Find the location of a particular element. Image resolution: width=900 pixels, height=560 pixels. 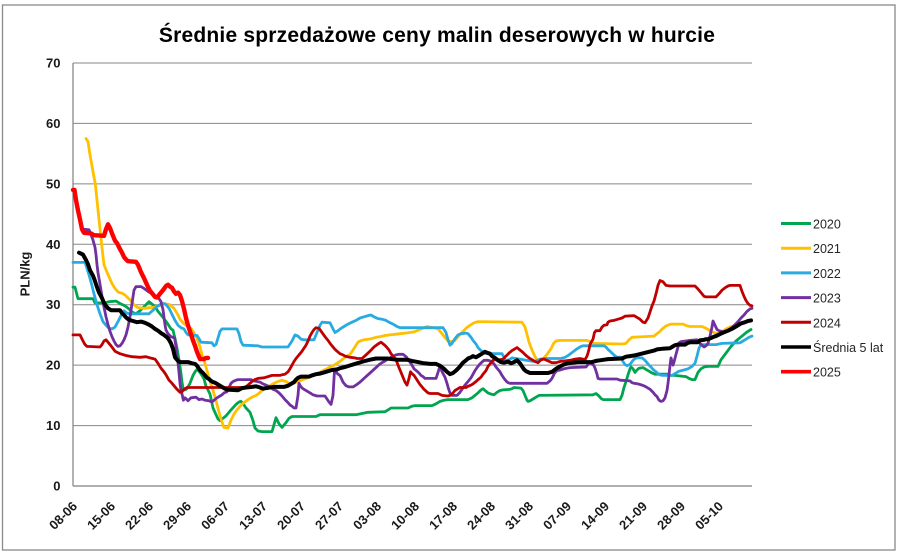

svg-text: 70 is located at coordinates (53, 63).